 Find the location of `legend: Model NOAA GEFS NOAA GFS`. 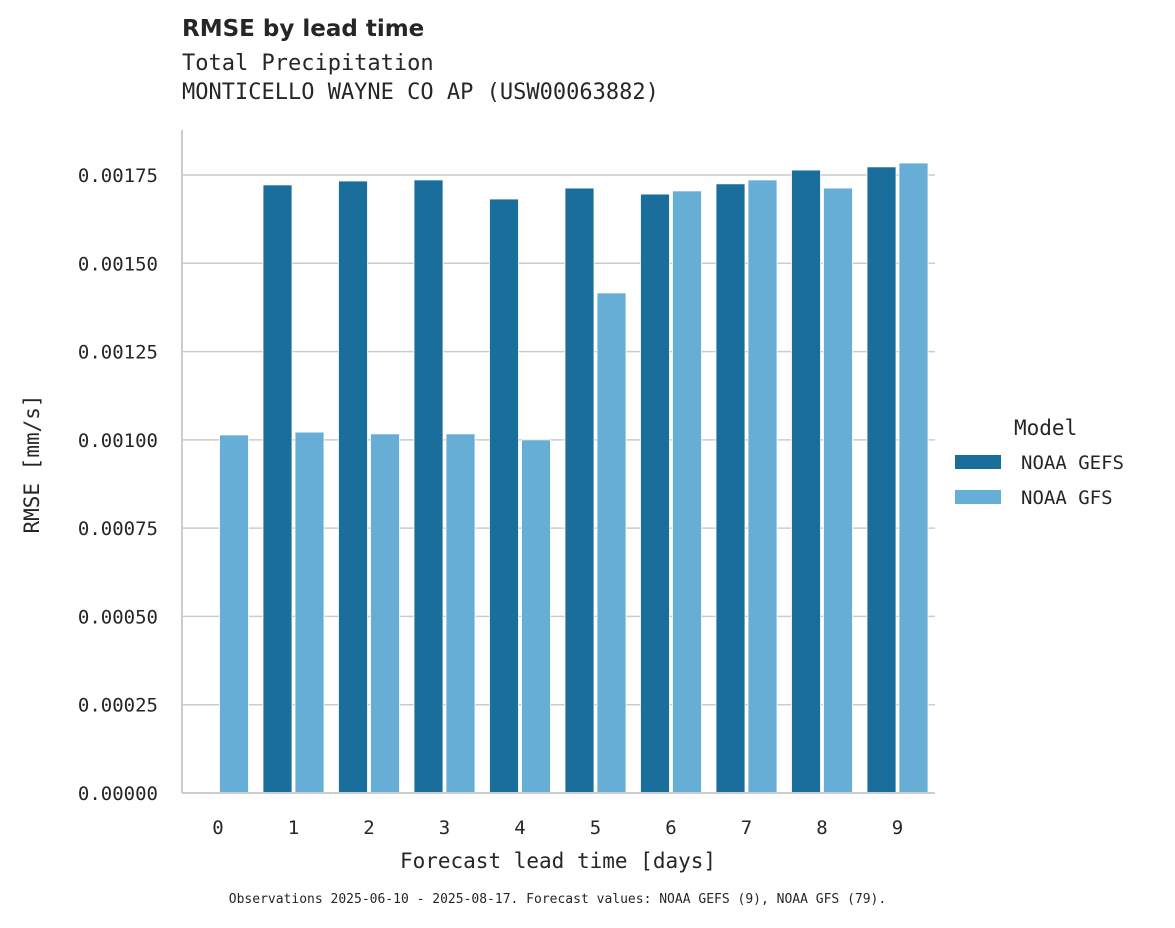

legend: Model NOAA GEFS NOAA GFS is located at coordinates (1039, 462).